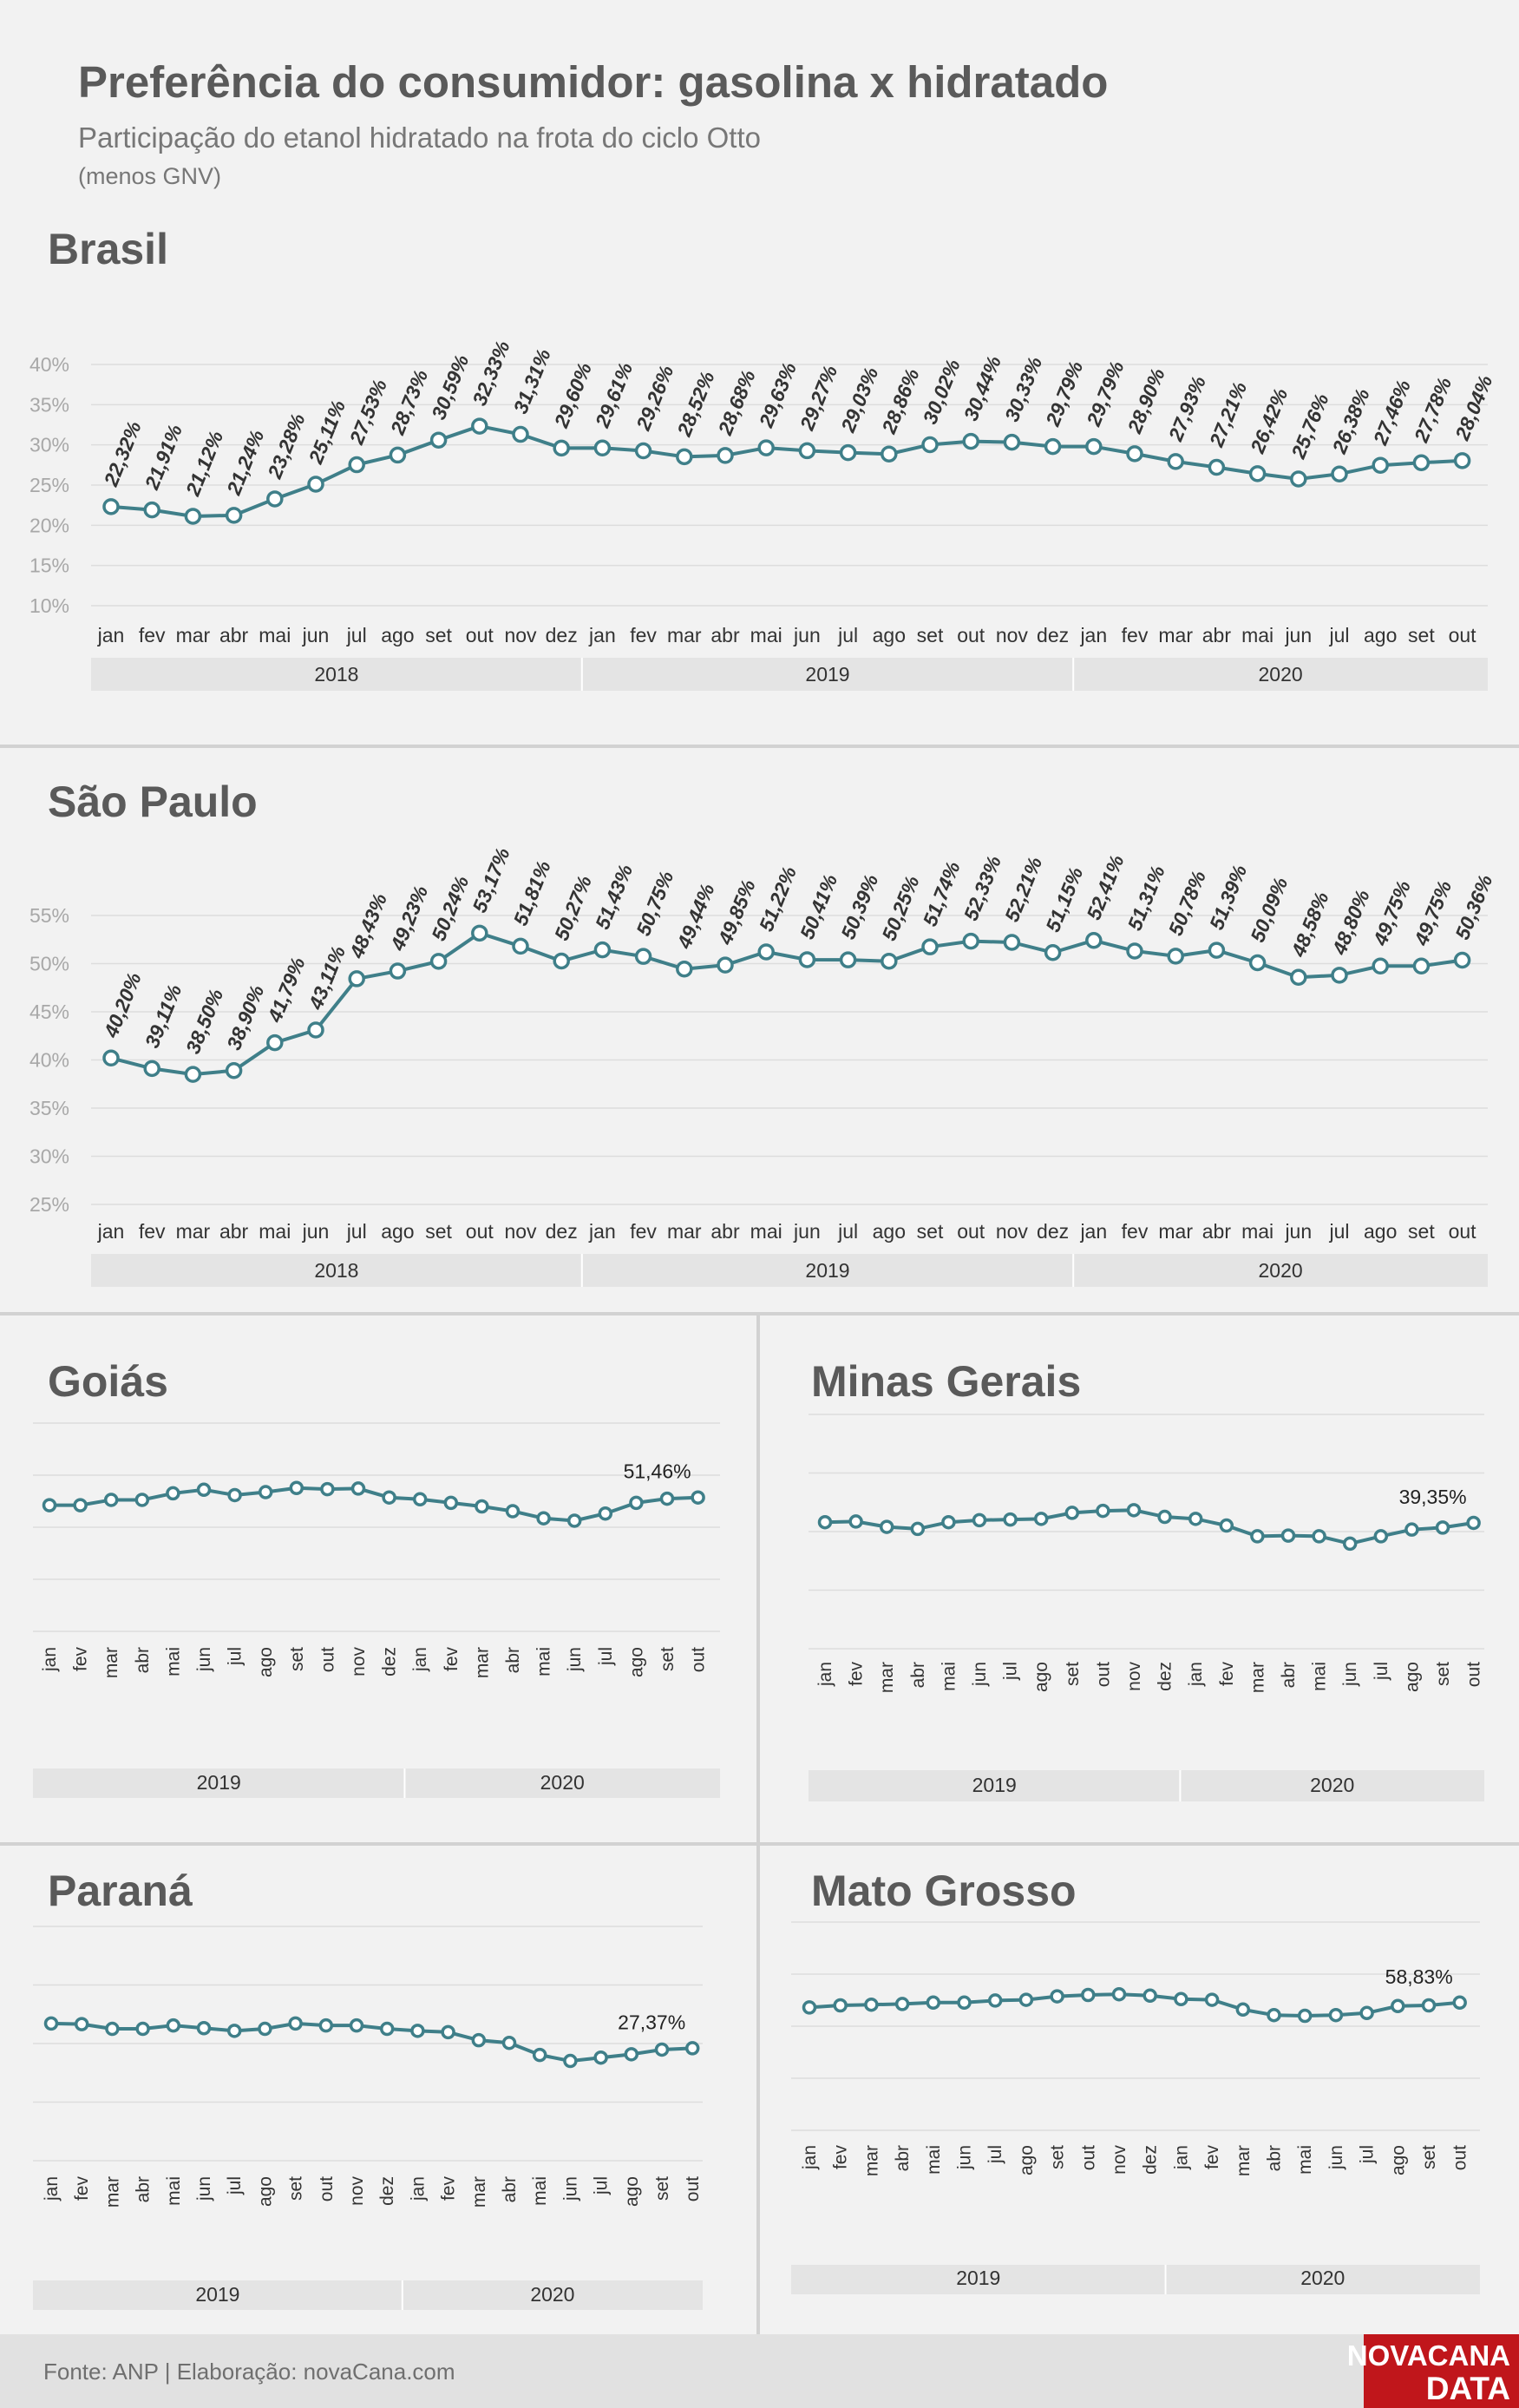  Describe the element at coordinates (736, 403) in the screenshot. I see `data-label: 28,68%` at that location.